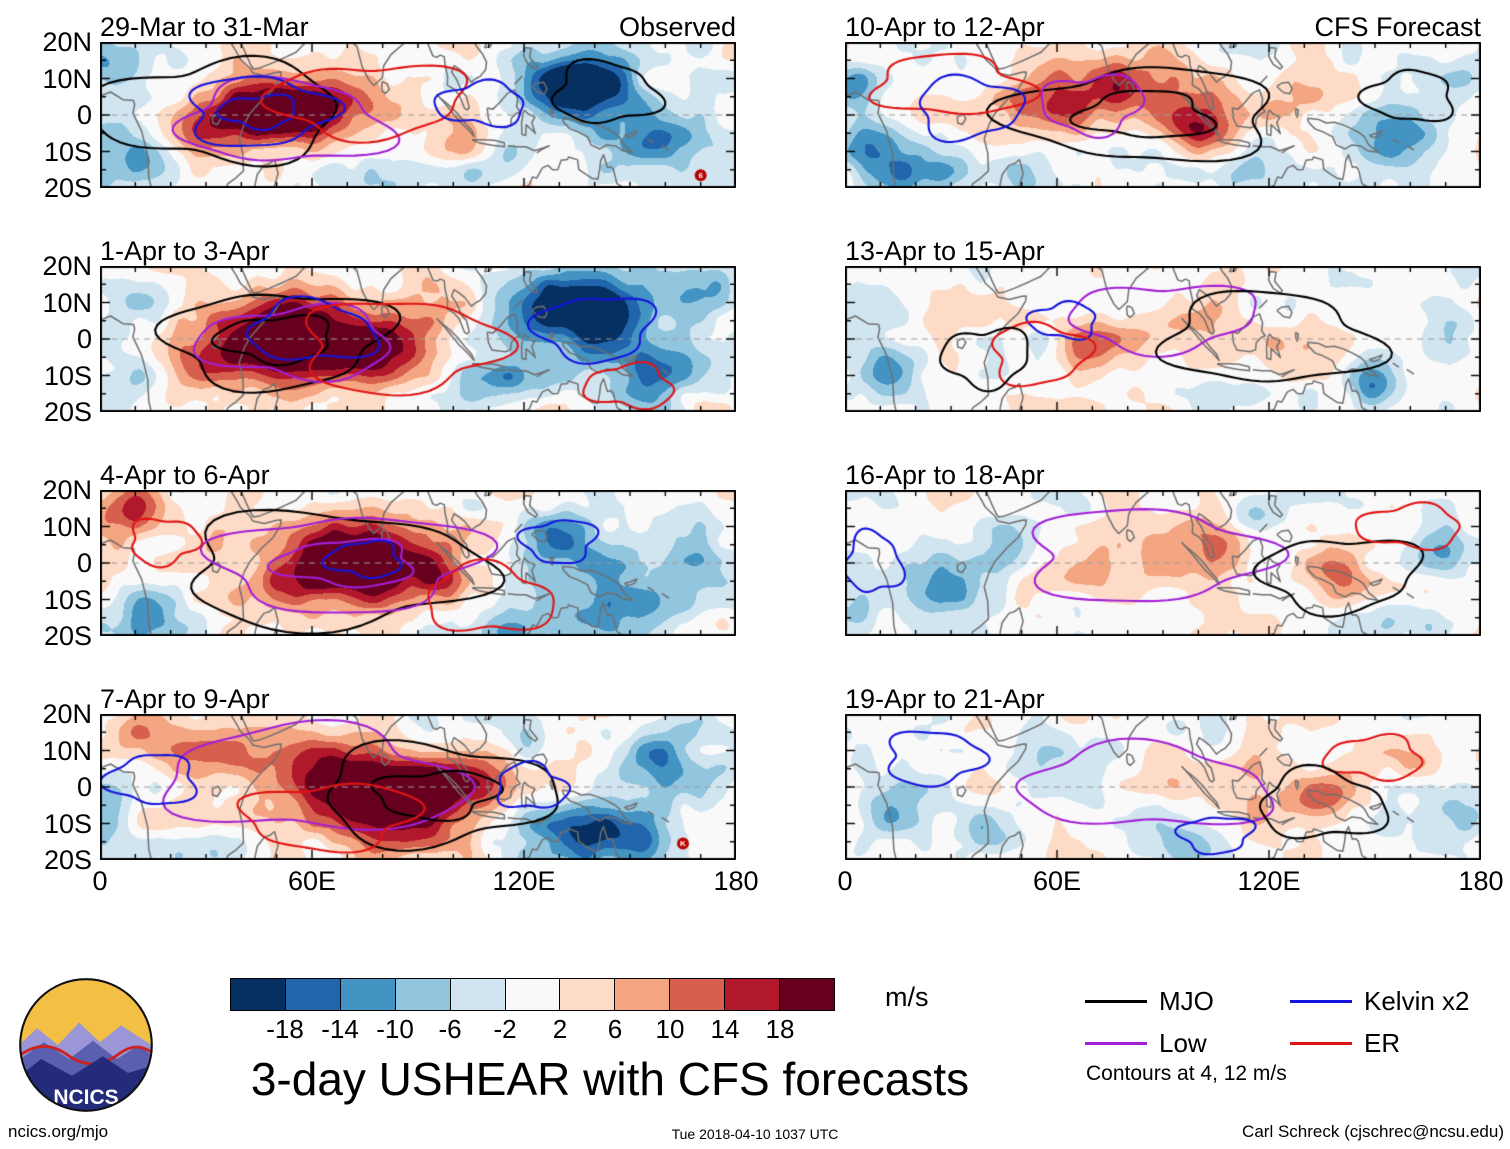 The image size is (1510, 1149). Describe the element at coordinates (505, 1029) in the screenshot. I see `colorbar-tick-label: -2` at that location.